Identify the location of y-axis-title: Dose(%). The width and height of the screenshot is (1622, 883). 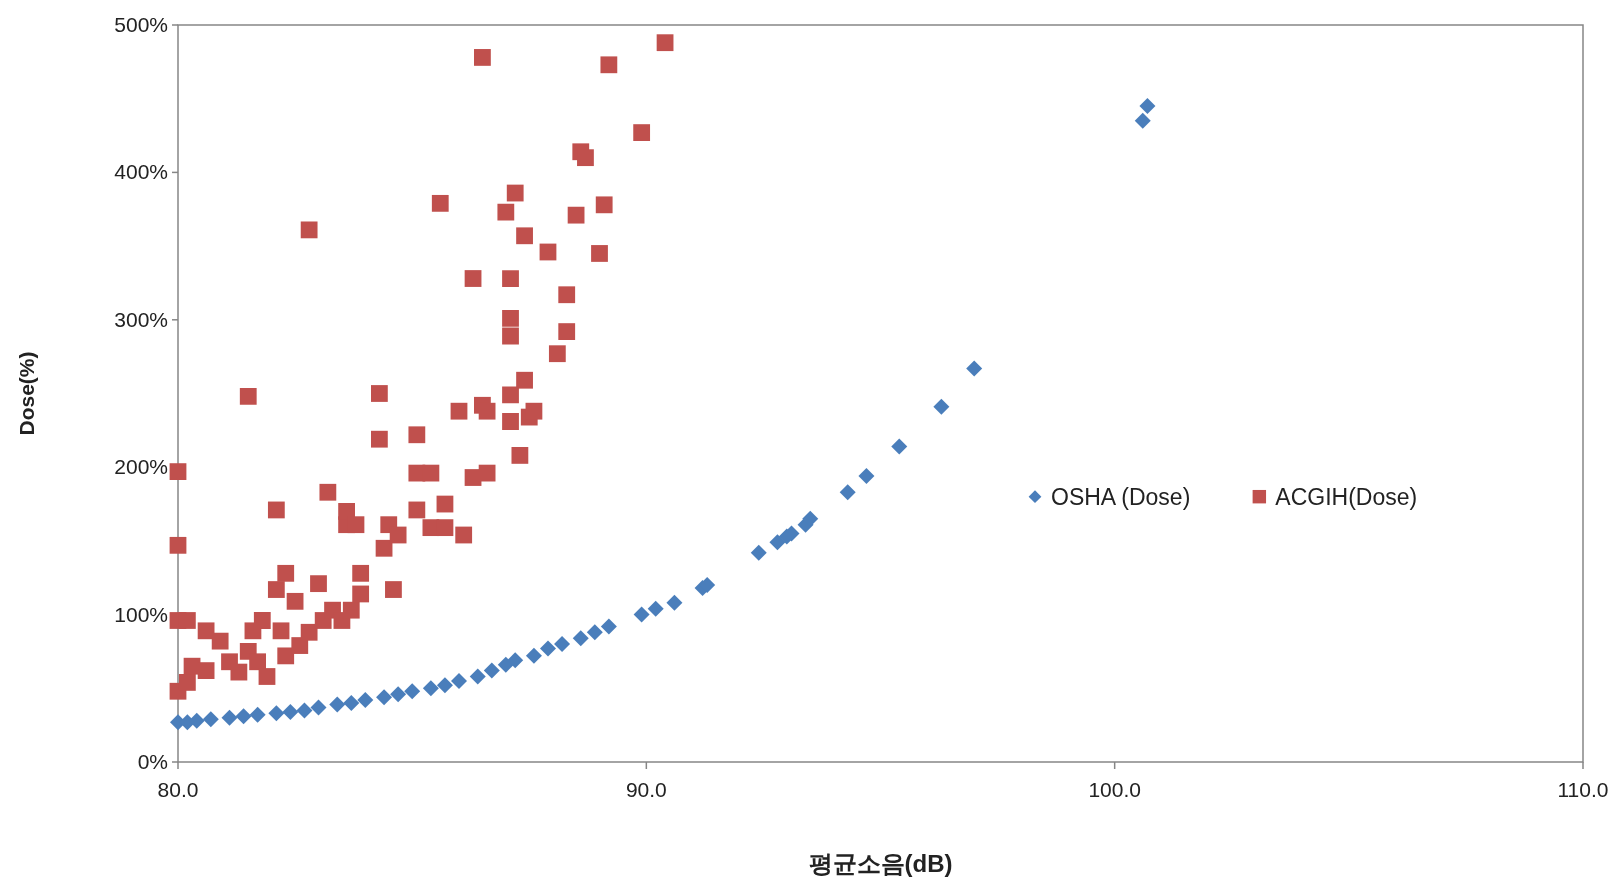
(26, 393).